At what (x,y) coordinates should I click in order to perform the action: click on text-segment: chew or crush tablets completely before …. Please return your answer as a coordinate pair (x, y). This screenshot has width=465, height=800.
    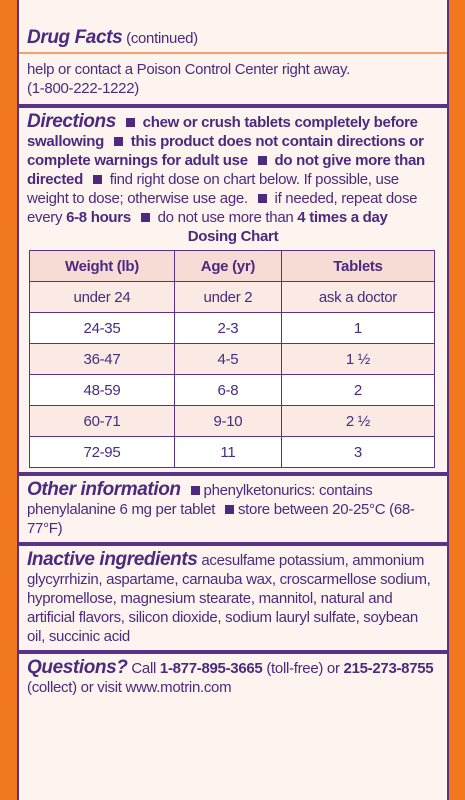
    Looking at the image, I should click on (222, 132).